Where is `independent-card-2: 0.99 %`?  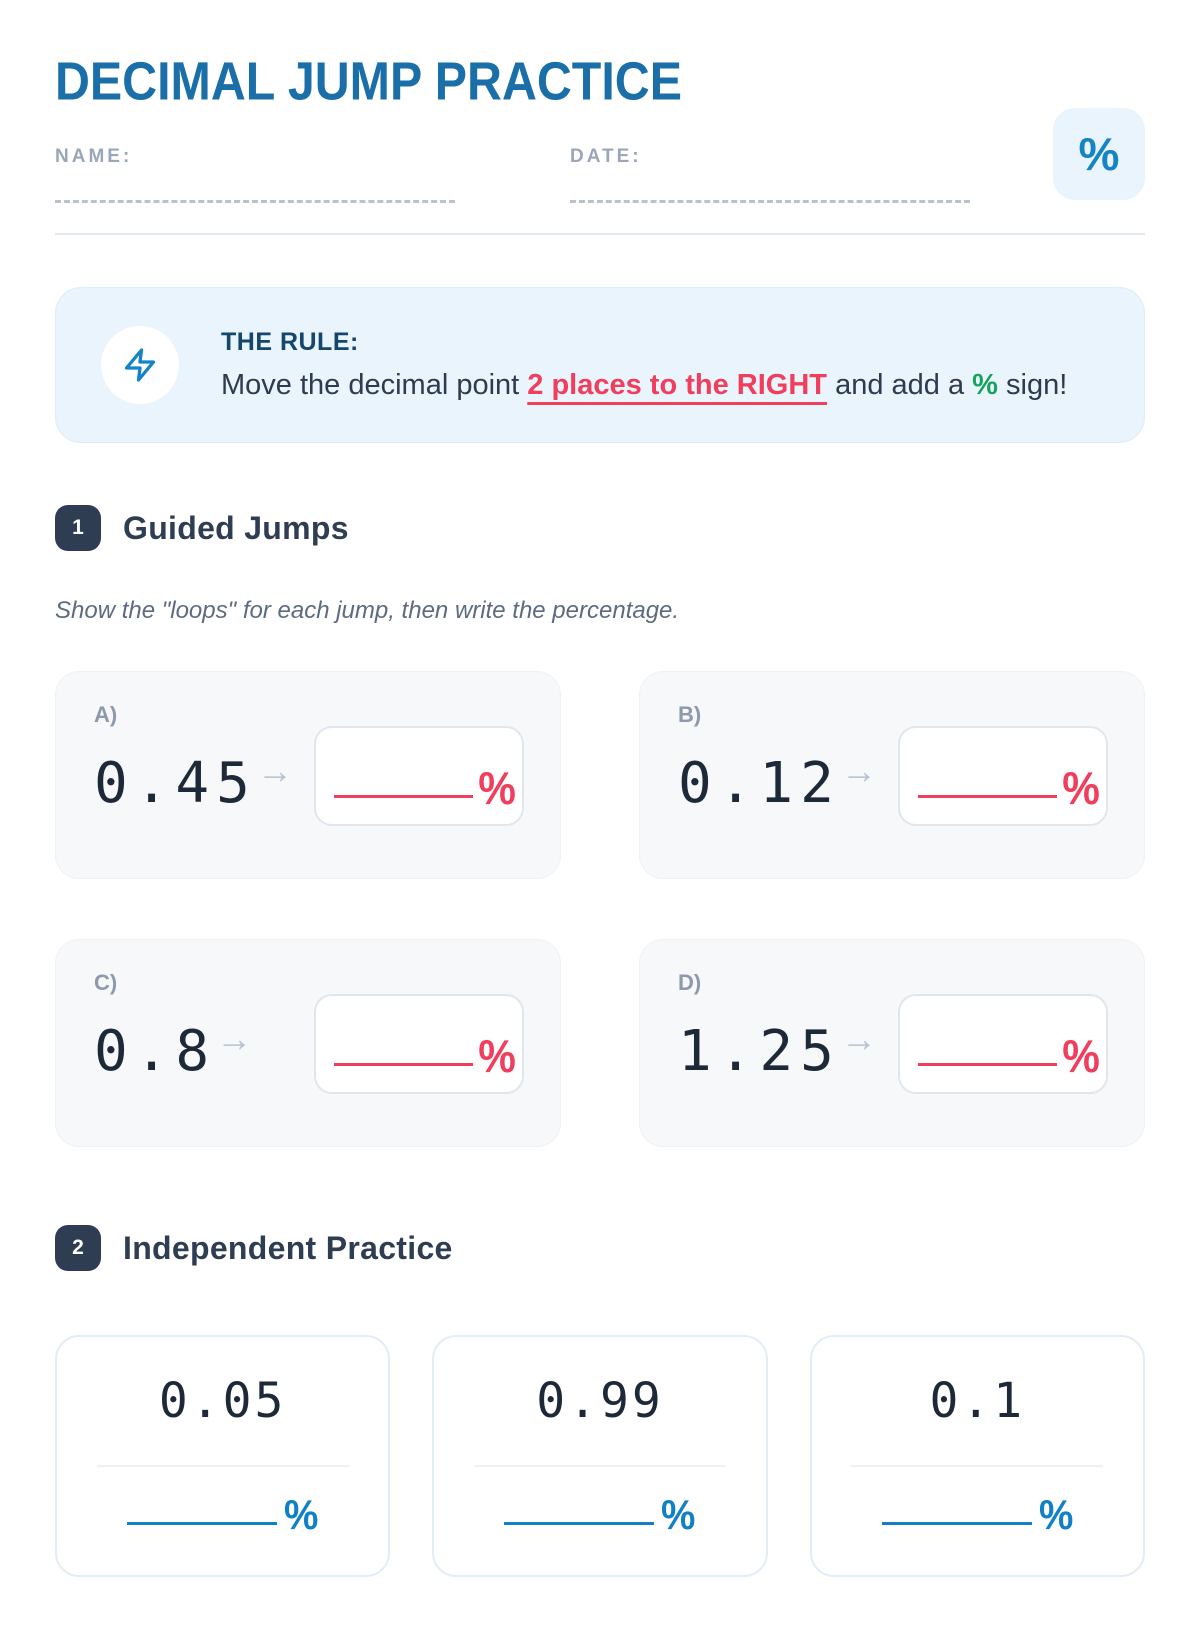 independent-card-2: 0.99 % is located at coordinates (600, 1456).